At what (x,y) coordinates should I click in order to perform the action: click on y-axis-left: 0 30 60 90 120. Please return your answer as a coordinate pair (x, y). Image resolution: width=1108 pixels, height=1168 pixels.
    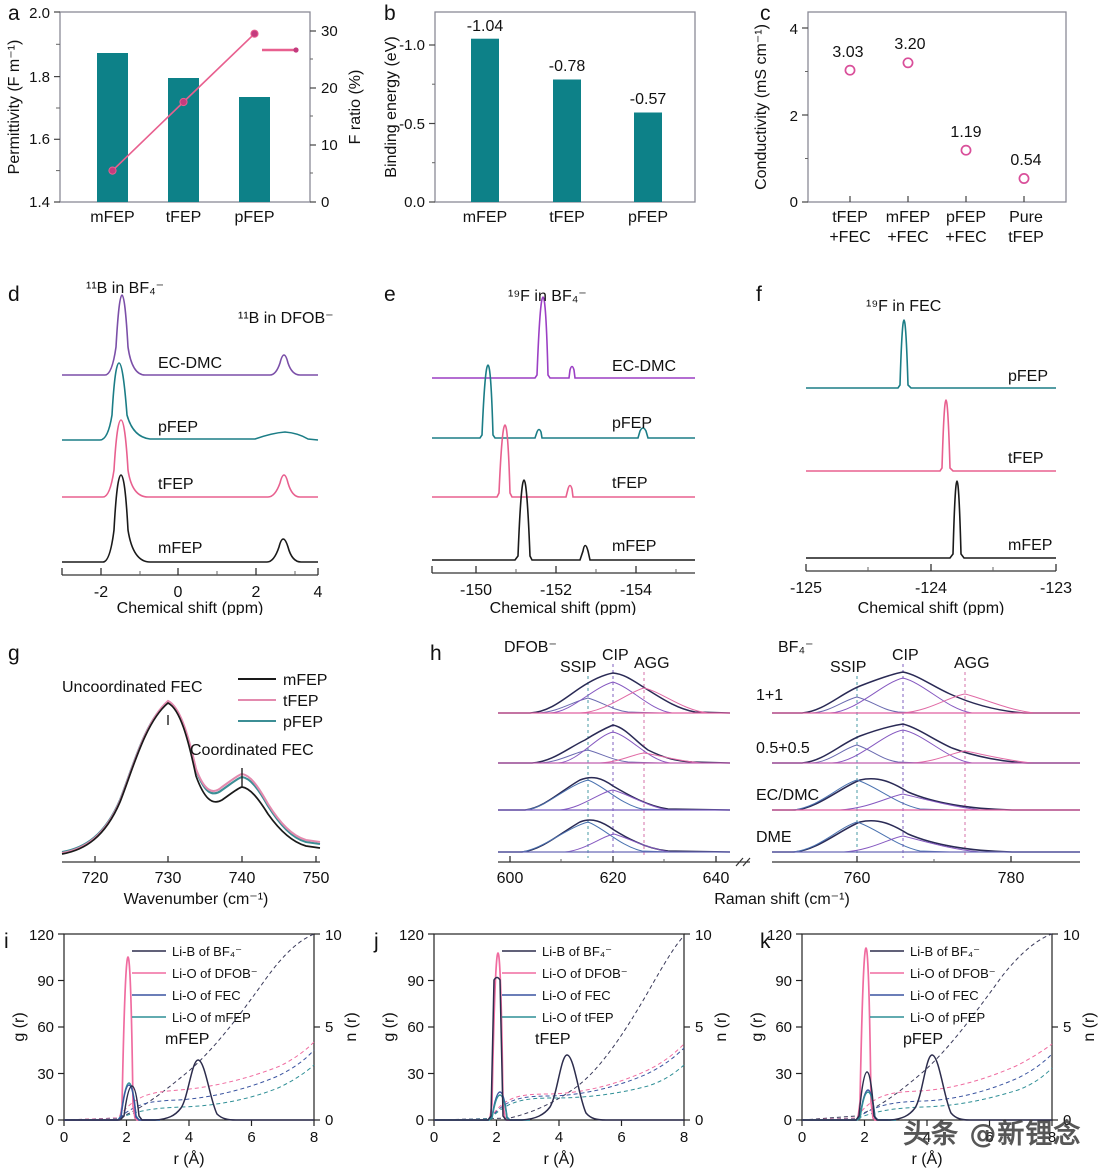
    Looking at the image, I should click on (46, 1028).